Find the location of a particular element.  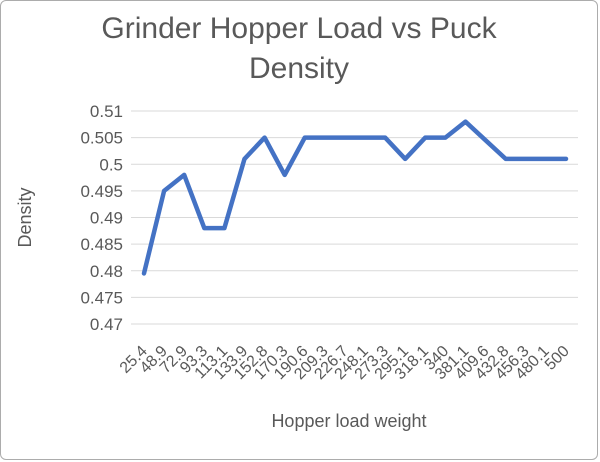

y-tick-label: 0.475 is located at coordinates (101, 297).